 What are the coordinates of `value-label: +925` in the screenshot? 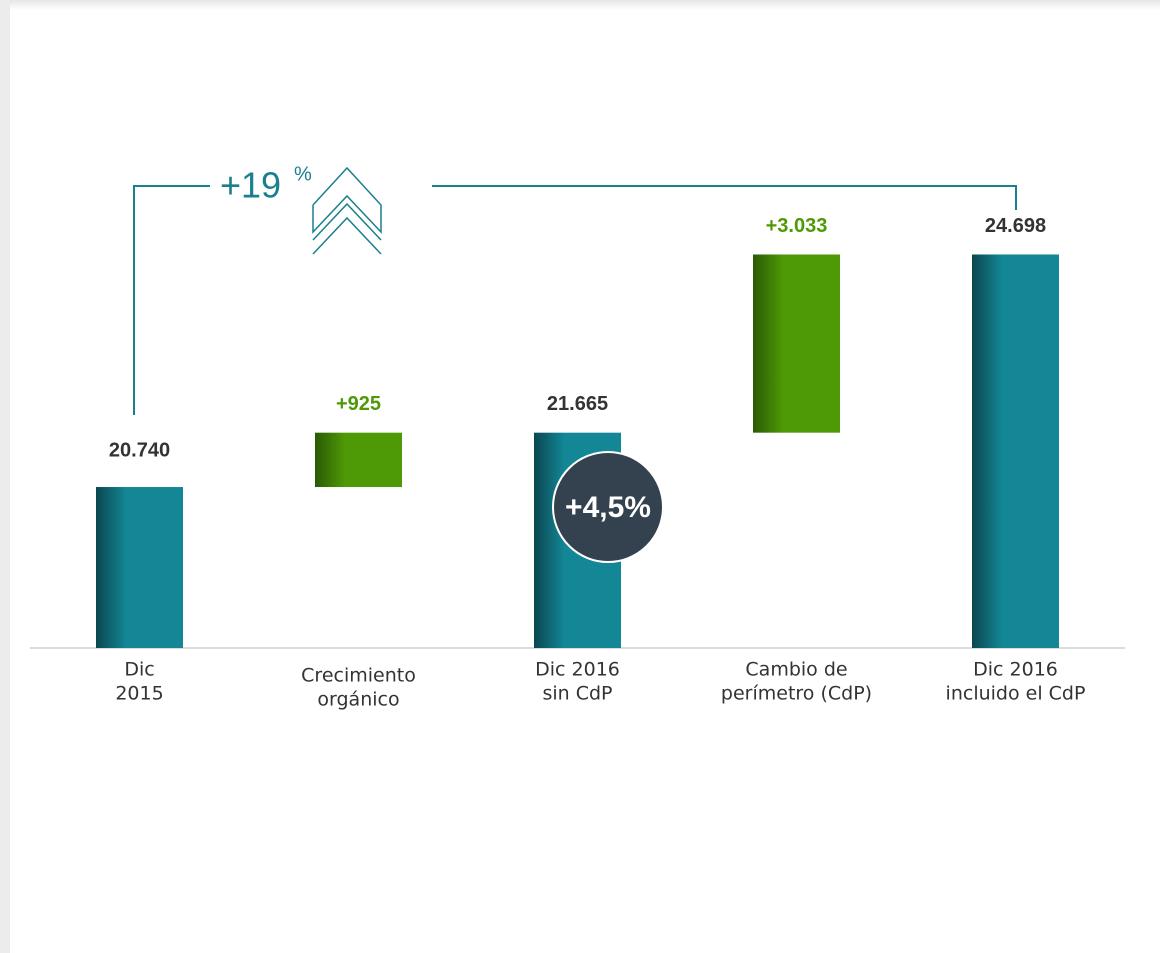 It's located at (358, 404).